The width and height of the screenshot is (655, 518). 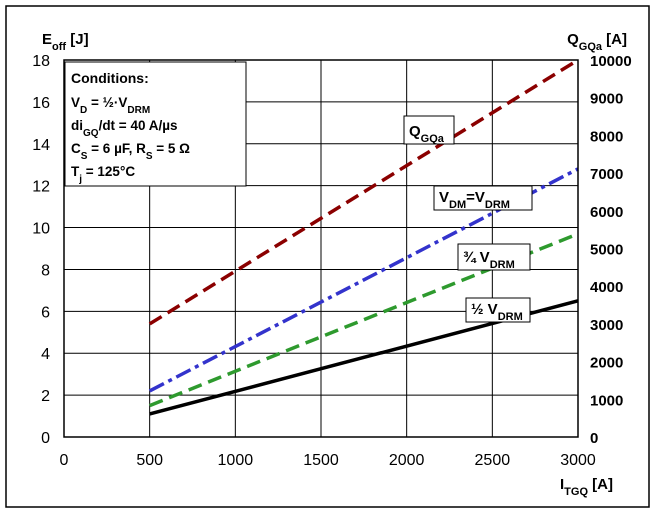 What do you see at coordinates (611, 61) in the screenshot?
I see `y-right-tick-label: 10000` at bounding box center [611, 61].